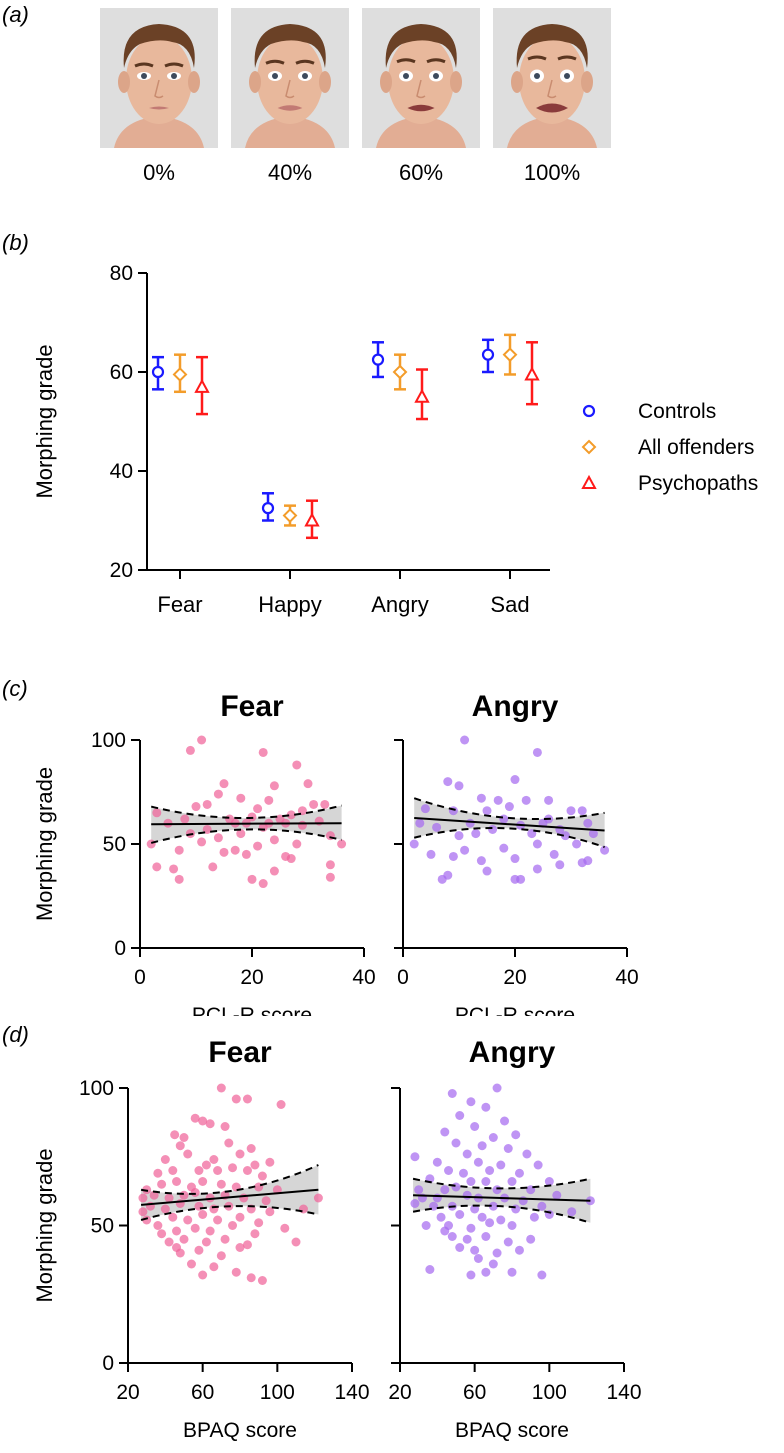  What do you see at coordinates (587, 82) in the screenshot?
I see `face-ear-right` at bounding box center [587, 82].